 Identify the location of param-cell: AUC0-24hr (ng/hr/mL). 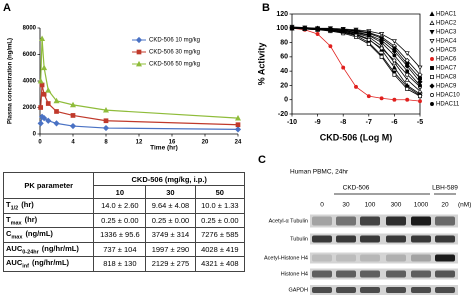
(48, 249).